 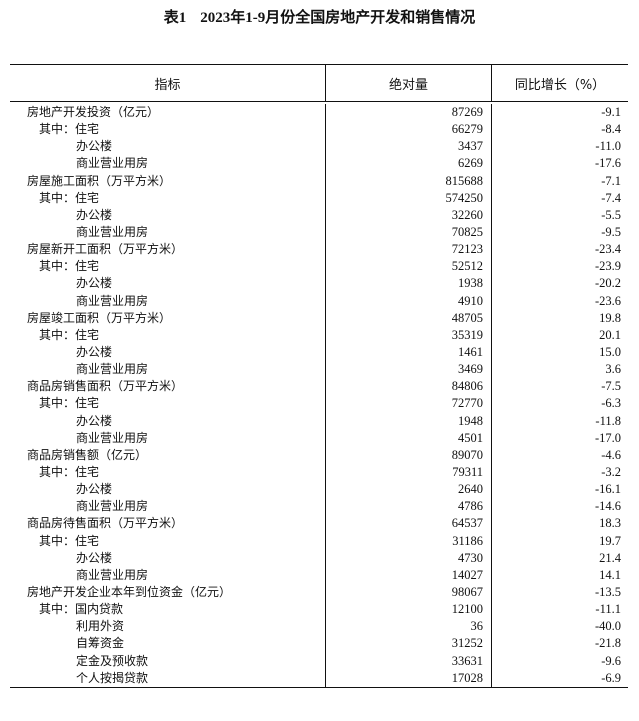 I want to click on table-row: 房屋新开工面积（万平方米） 72123 -23.4, so click(x=319, y=250).